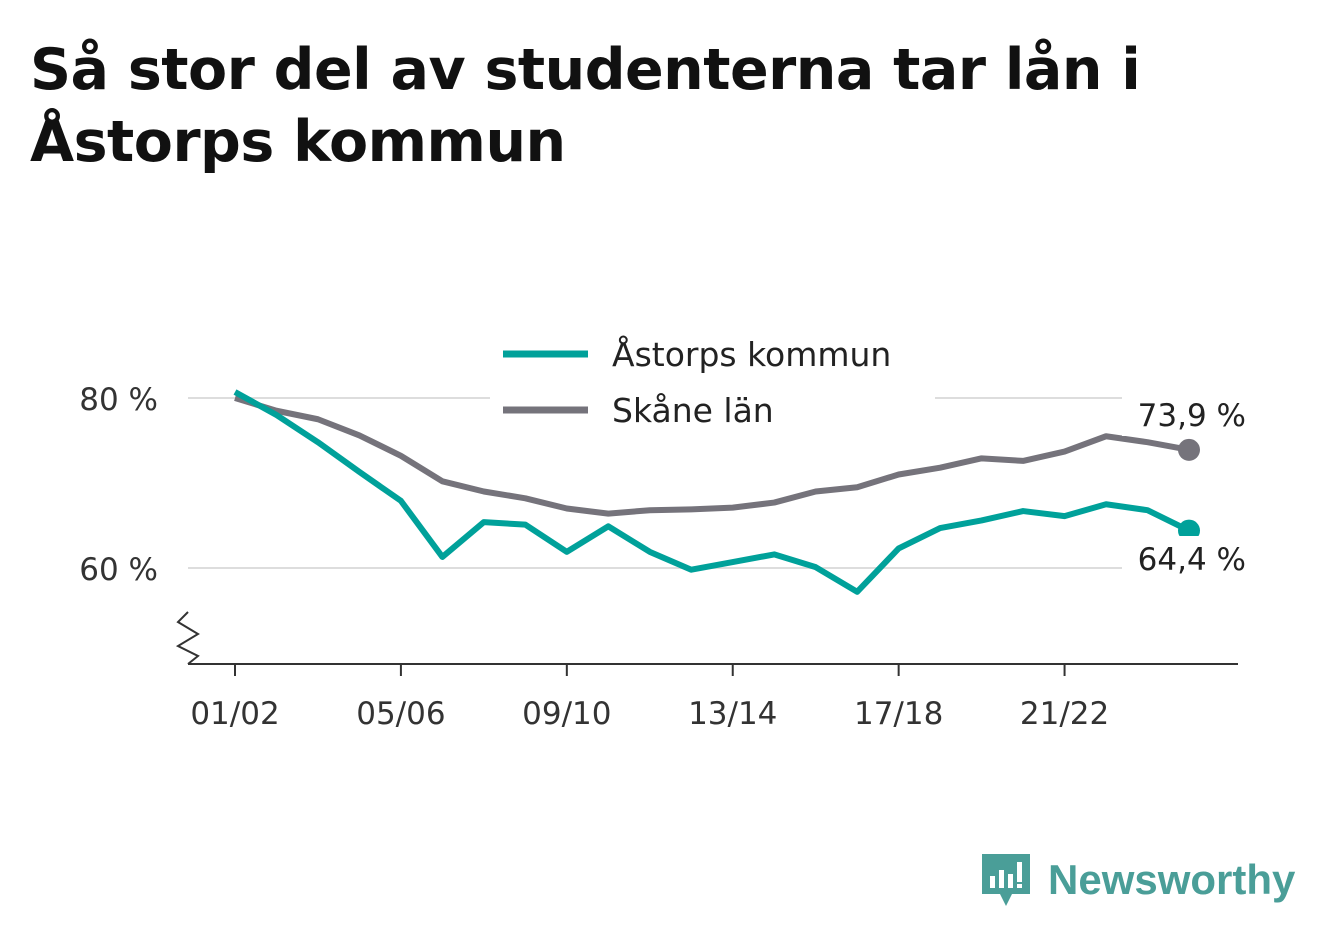 The height and width of the screenshot is (939, 1322). What do you see at coordinates (118, 570) in the screenshot?
I see `y-tick-label: 60 %` at bounding box center [118, 570].